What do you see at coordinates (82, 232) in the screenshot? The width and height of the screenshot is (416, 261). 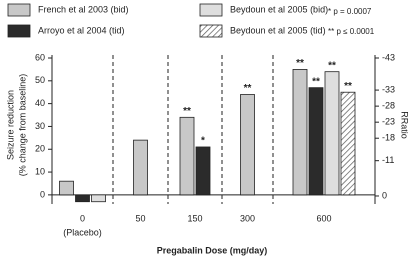 I see `x-tick-note: (Placebo)` at bounding box center [82, 232].